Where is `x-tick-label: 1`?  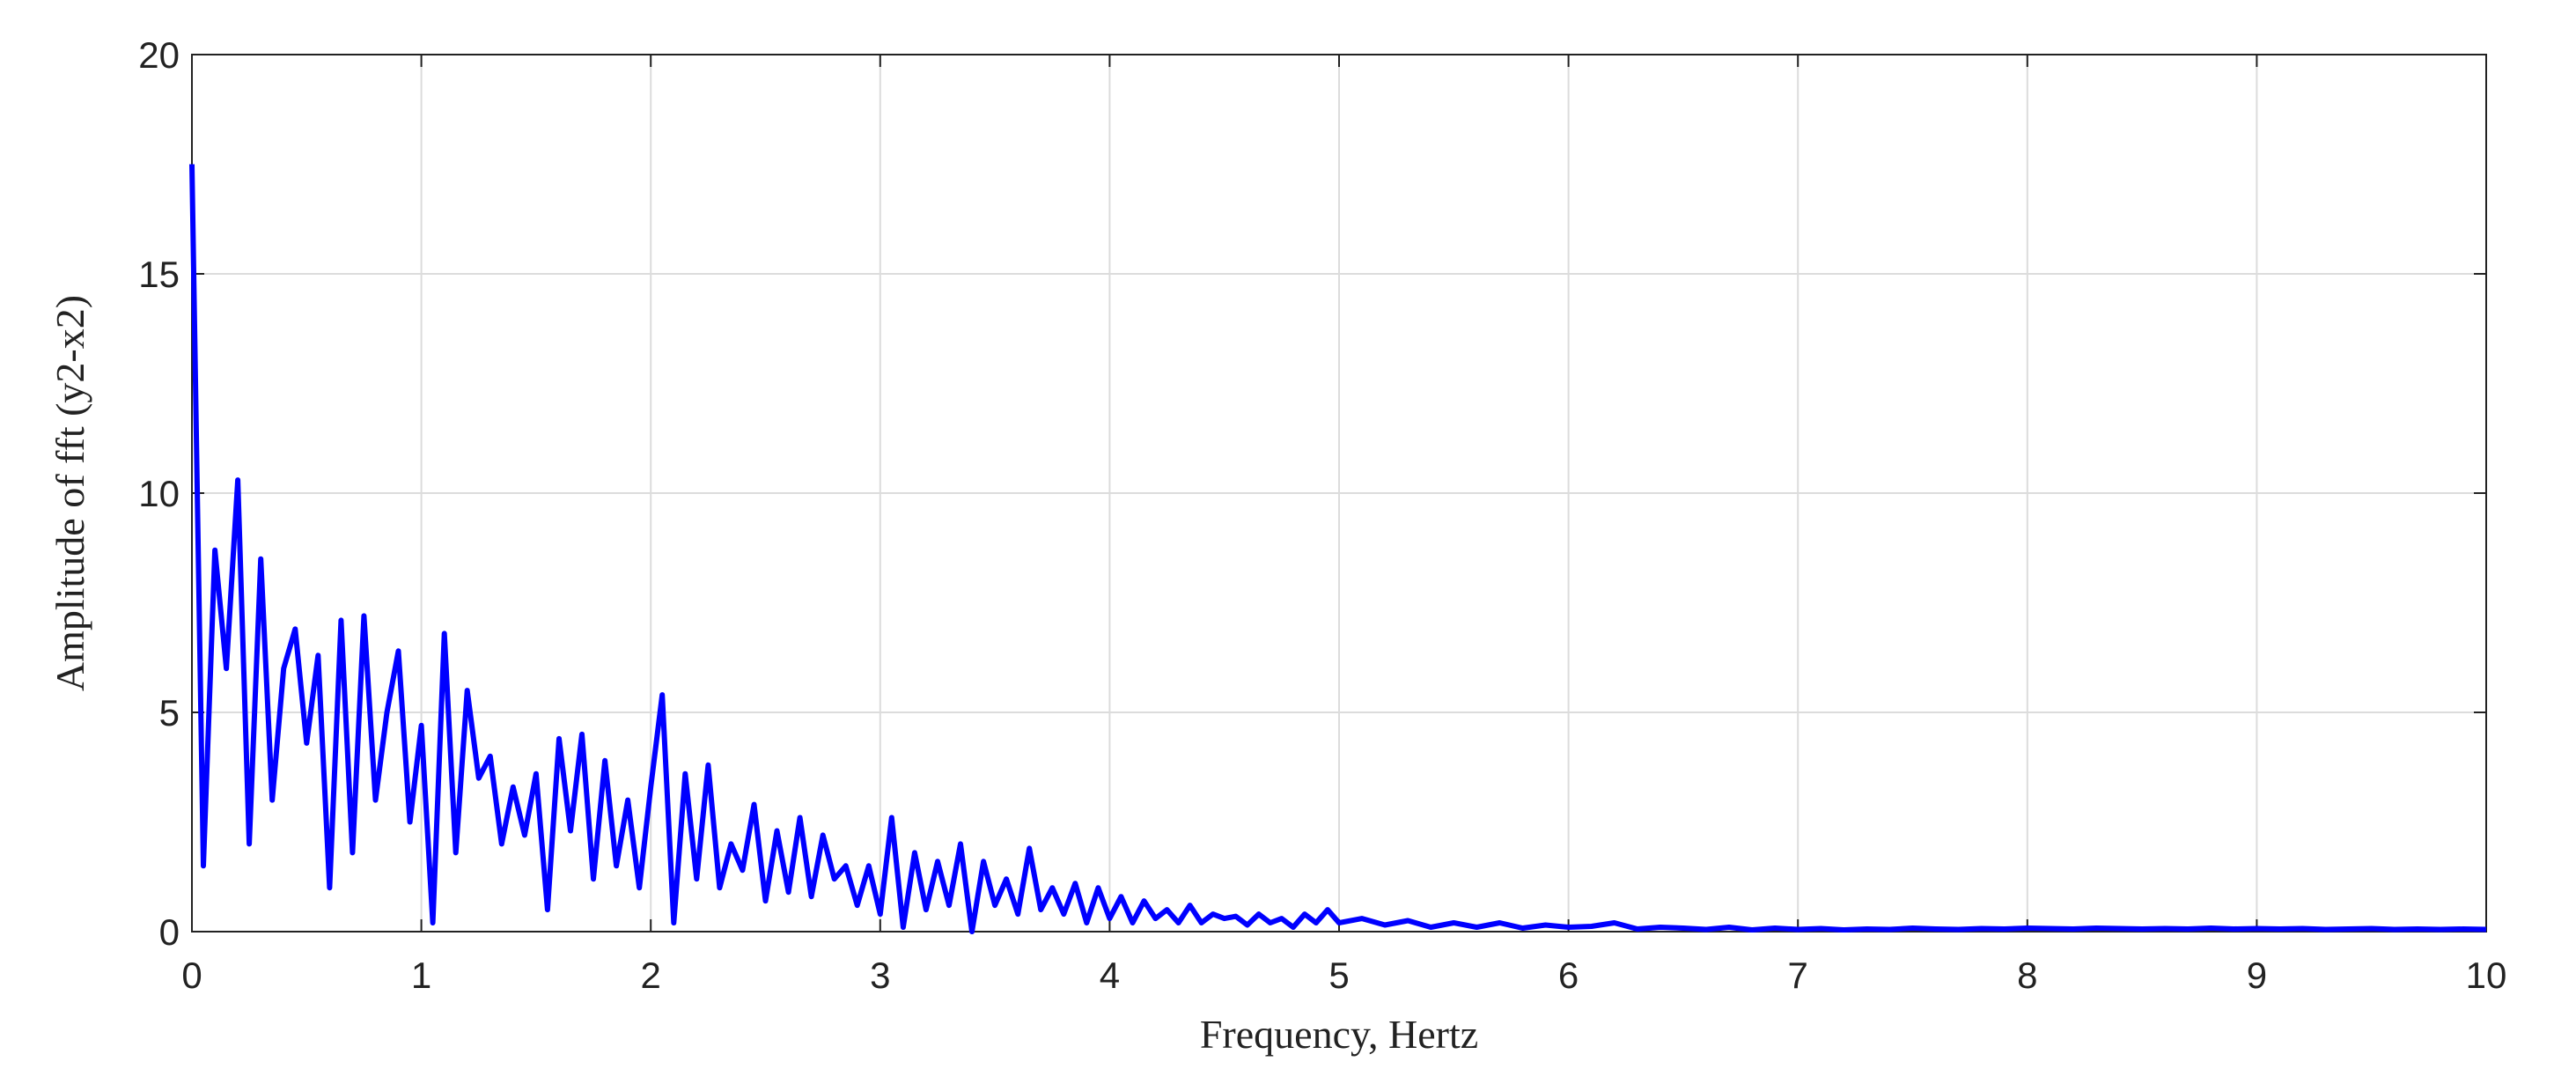
x-tick-label: 1 is located at coordinates (421, 976).